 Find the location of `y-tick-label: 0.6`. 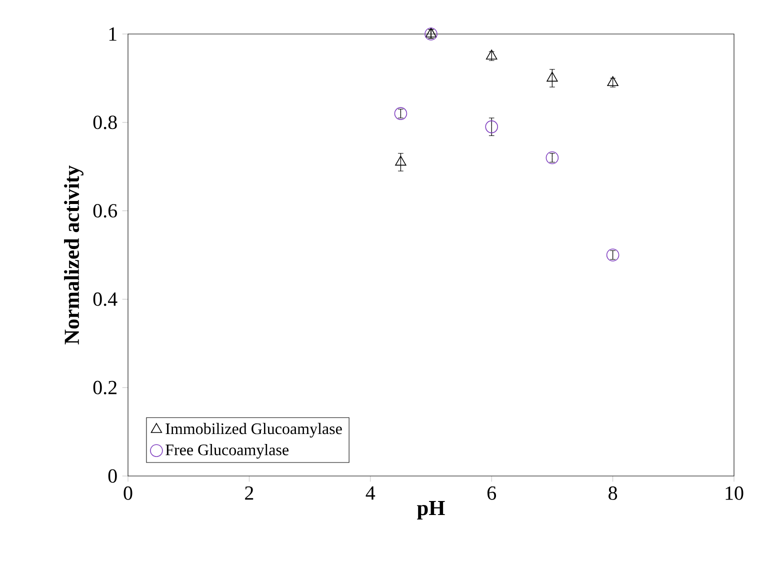

y-tick-label: 0.6 is located at coordinates (105, 211).